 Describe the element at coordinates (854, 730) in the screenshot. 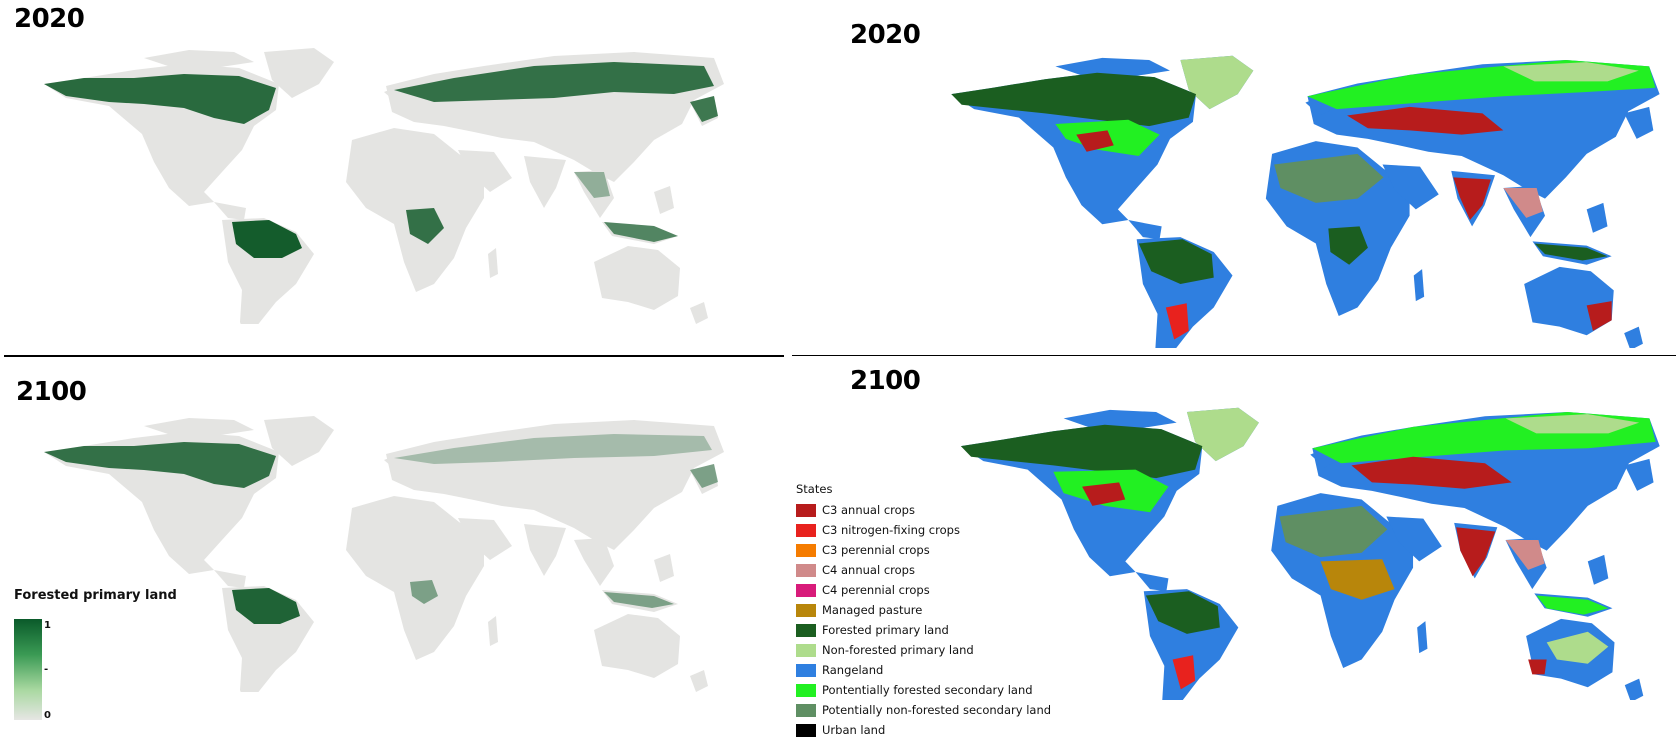

I see `legend-label: Urban land` at that location.